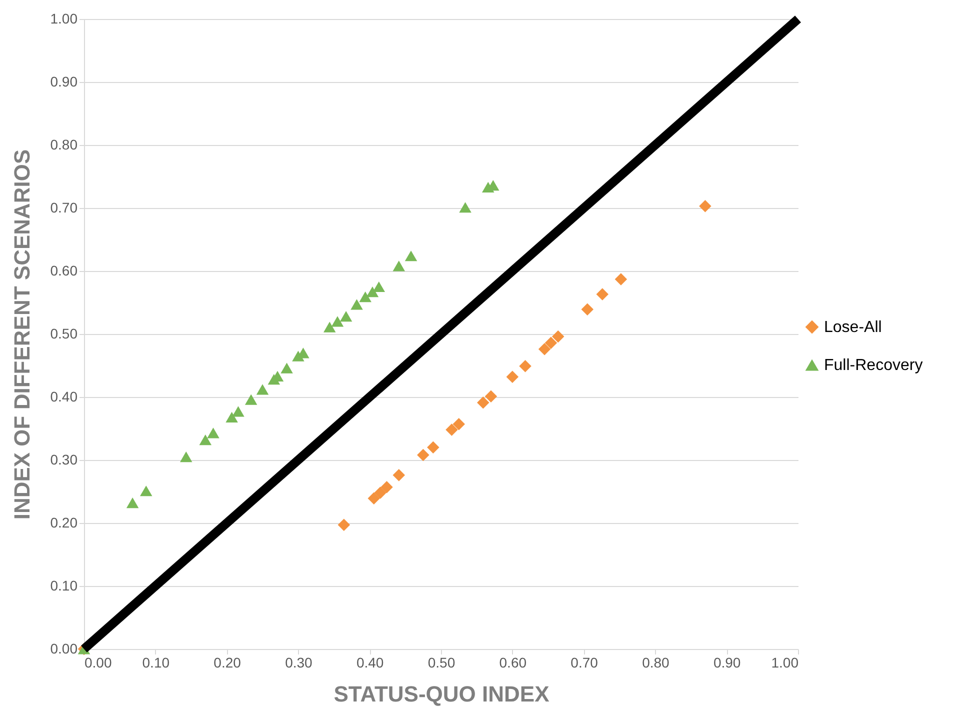 This screenshot has width=973, height=715. What do you see at coordinates (64, 144) in the screenshot?
I see `y-tick-label: 0.80` at bounding box center [64, 144].